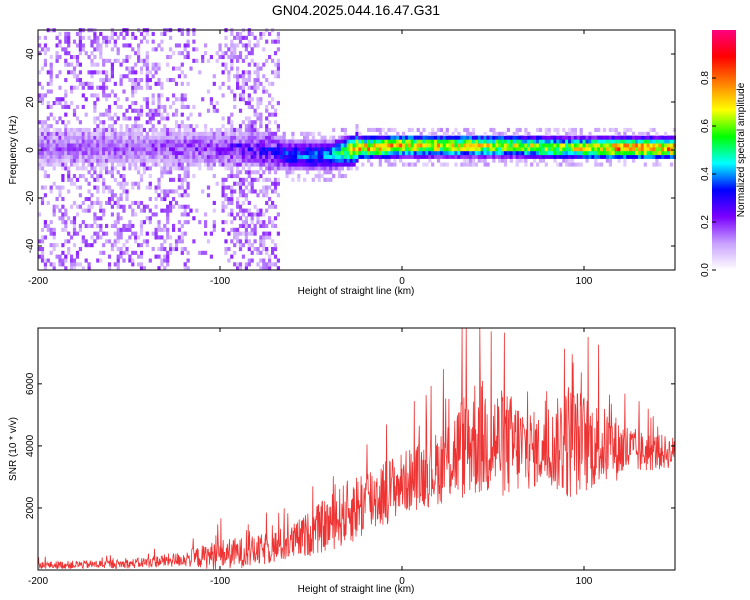  Describe the element at coordinates (220, 281) in the screenshot. I see `x-tick-label: -100` at that location.